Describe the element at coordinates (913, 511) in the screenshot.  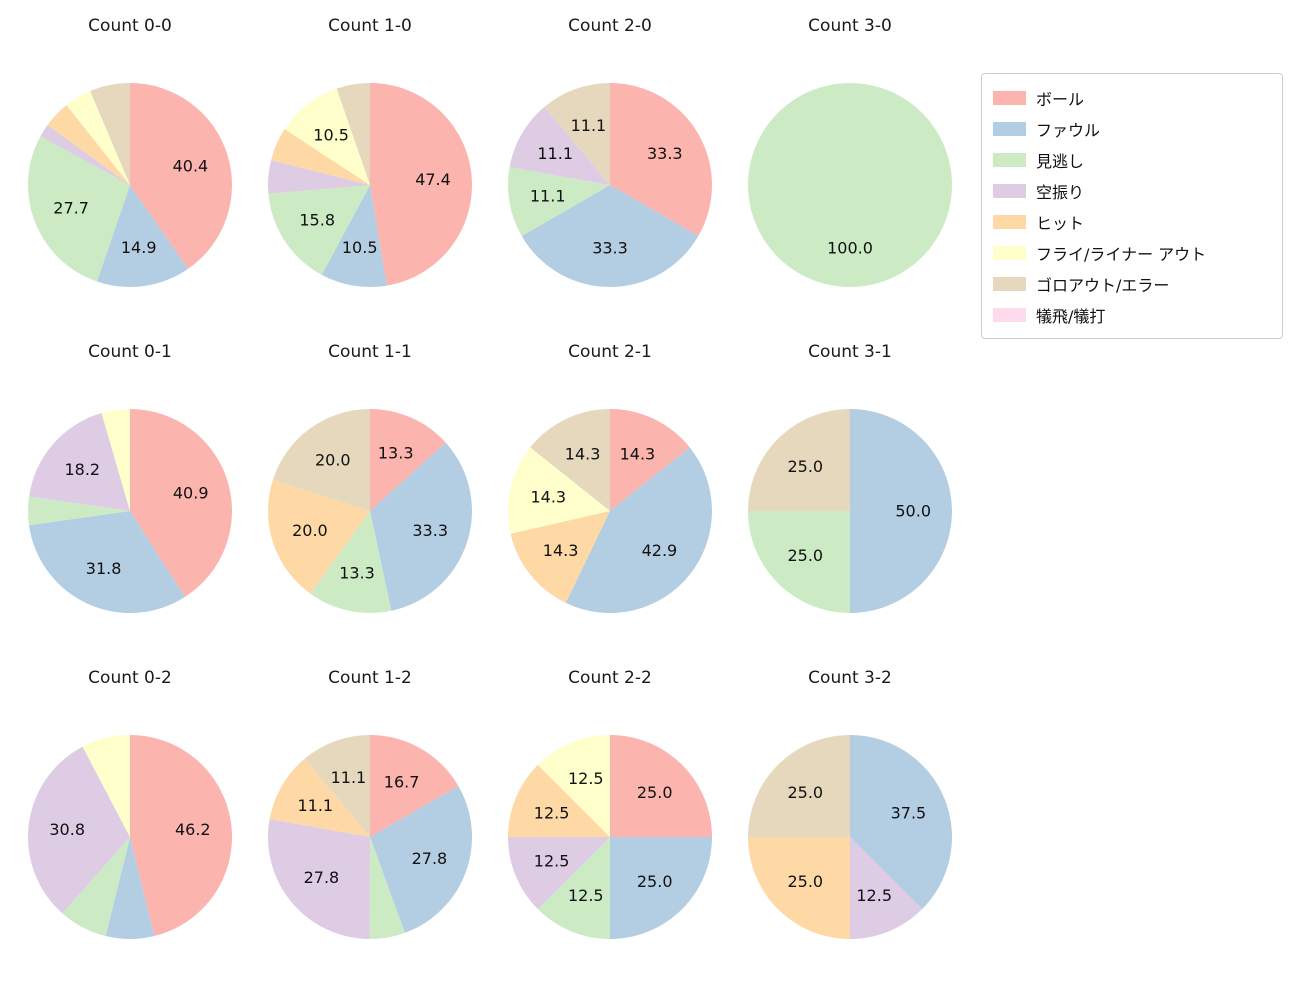
I see `slice-label: 50.0` at that location.